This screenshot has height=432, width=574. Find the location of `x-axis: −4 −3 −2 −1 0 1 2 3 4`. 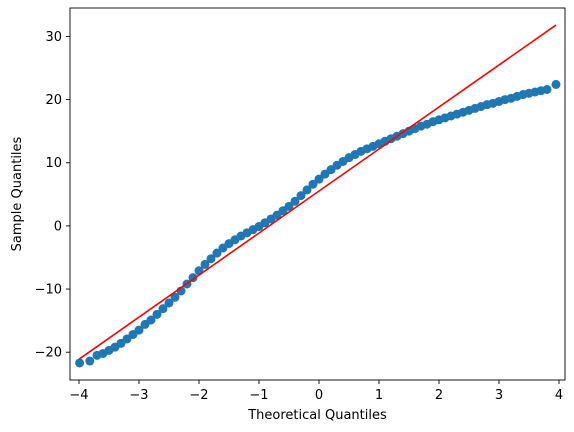

x-axis: −4 −3 −2 −1 0 1 2 3 4 is located at coordinates (316, 391).